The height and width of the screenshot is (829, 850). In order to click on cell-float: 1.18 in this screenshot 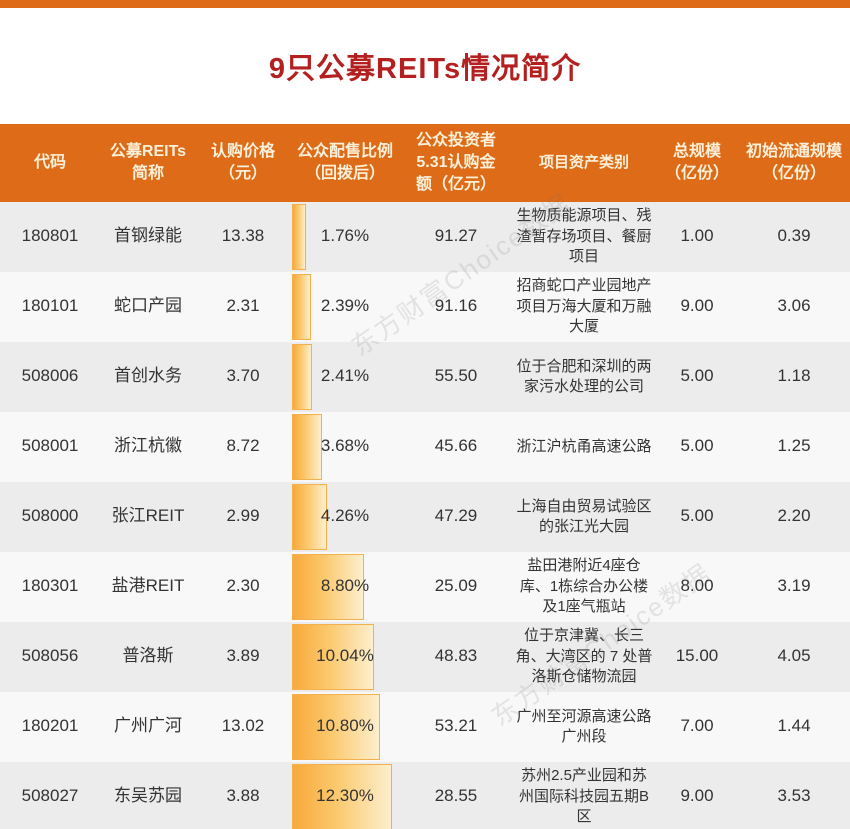, I will do `click(794, 376)`.